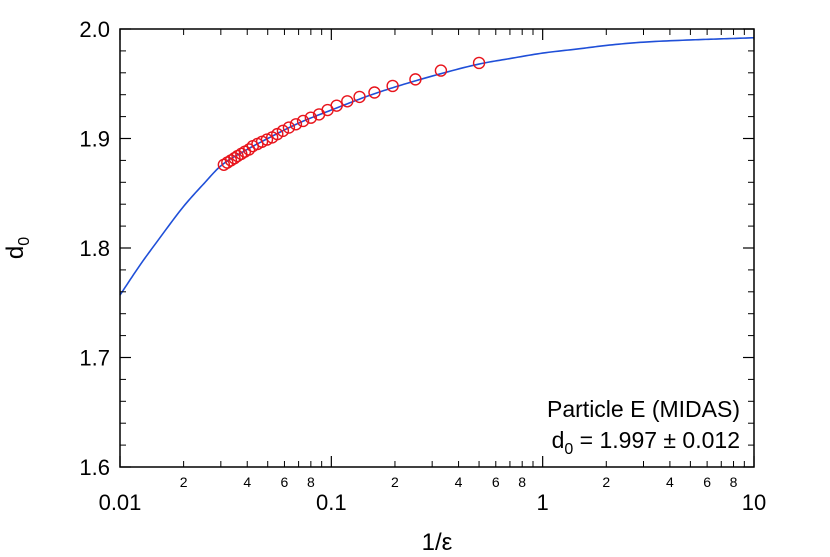 Image resolution: width=830 pixels, height=557 pixels. Describe the element at coordinates (558, 440) in the screenshot. I see `annotation-d-main: d` at that location.